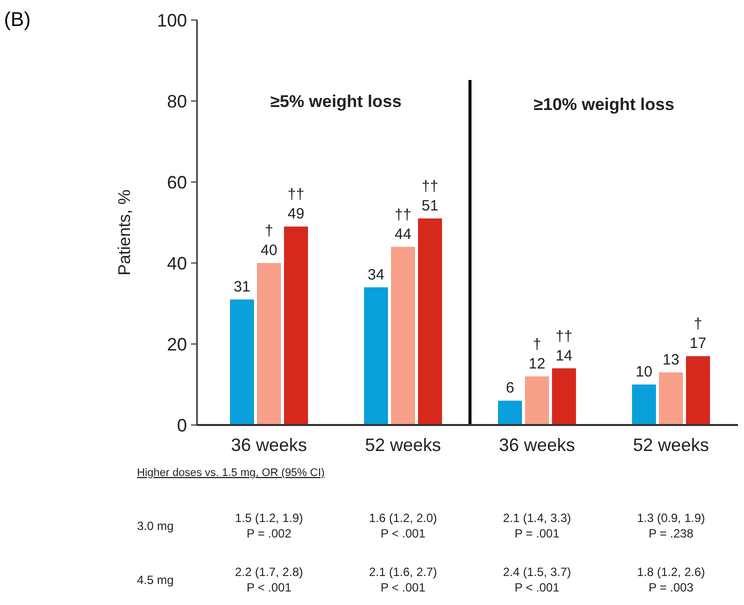  What do you see at coordinates (155, 526) in the screenshot?
I see `text: 3.0 mg` at bounding box center [155, 526].